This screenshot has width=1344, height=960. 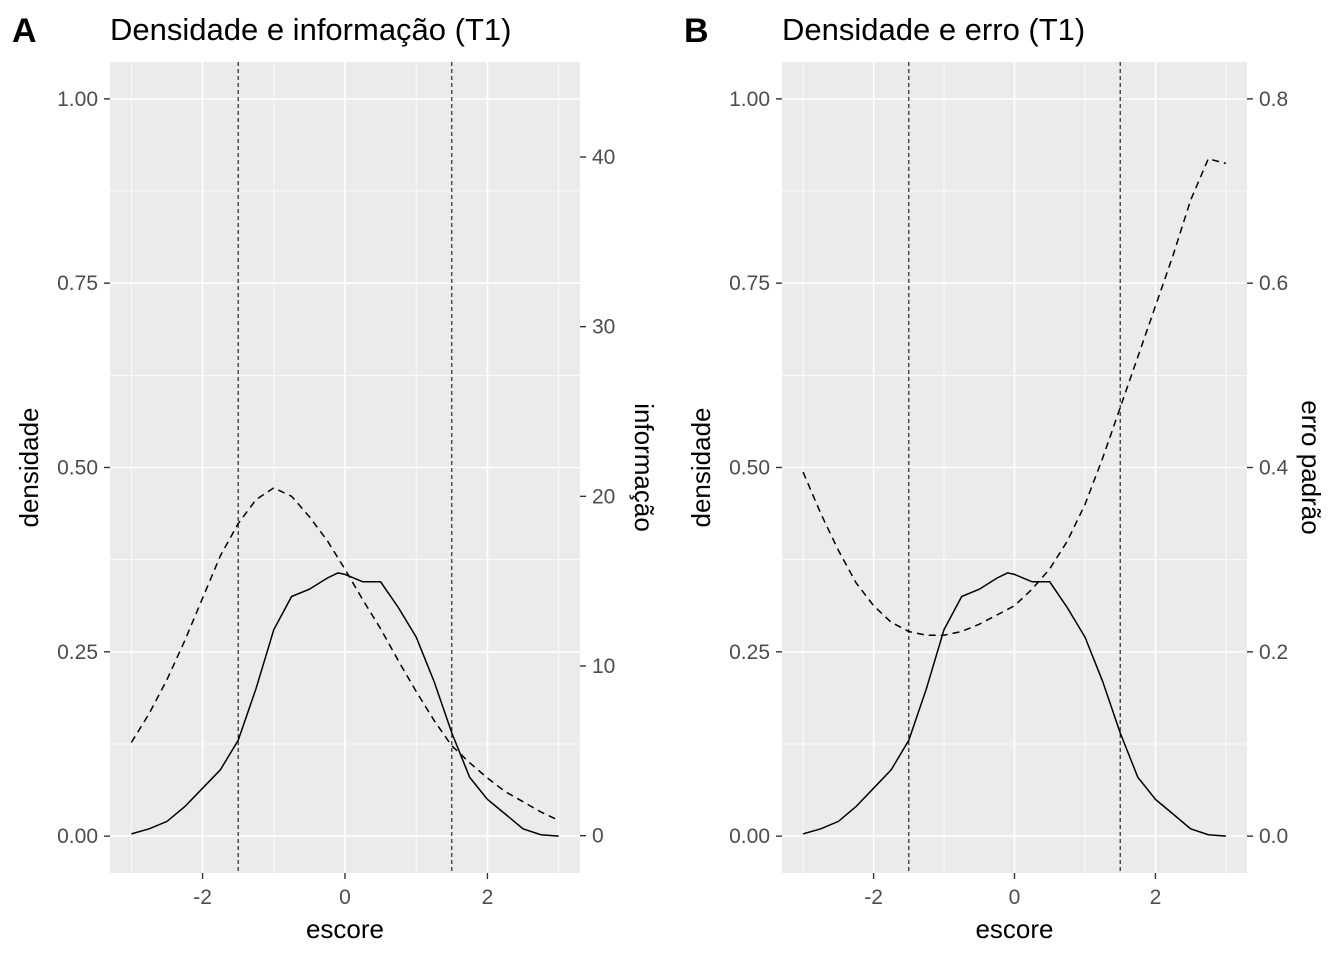 I want to click on y2-tick-label: 0, so click(x=598, y=836).